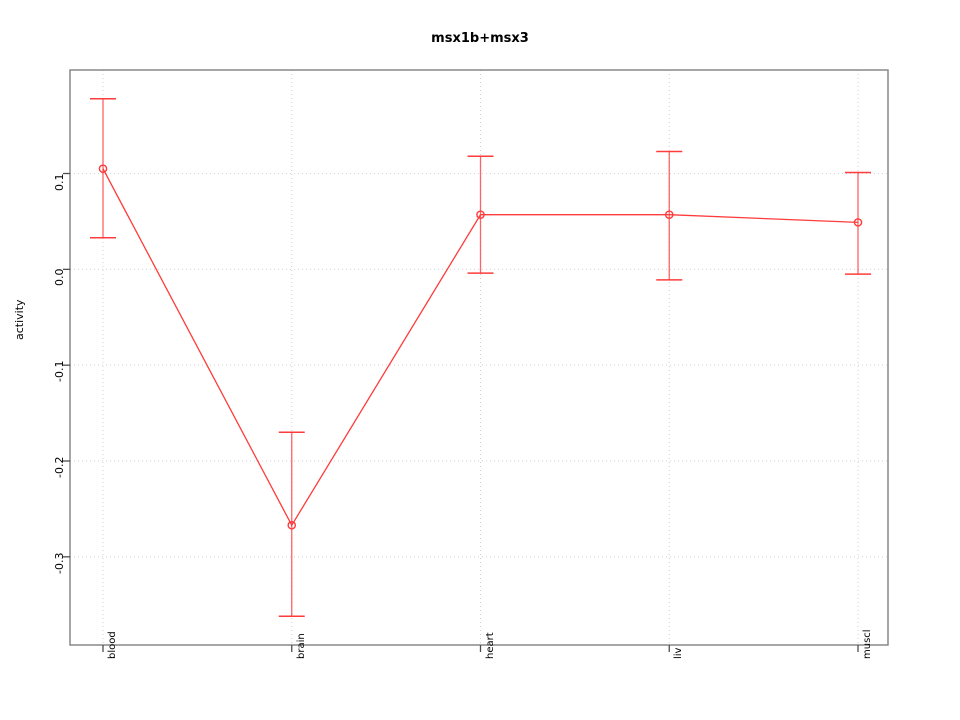 The height and width of the screenshot is (720, 960). Describe the element at coordinates (301, 646) in the screenshot. I see `x-tick-label: brain` at that location.